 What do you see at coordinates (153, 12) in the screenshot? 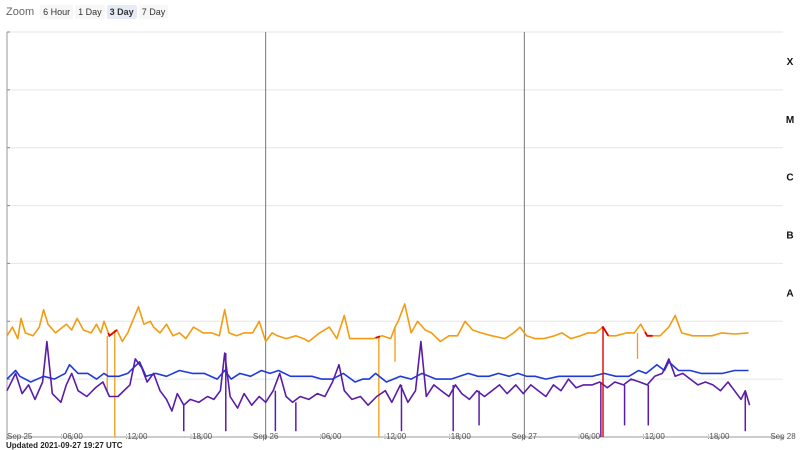
I see `zoom-7-day-button: 7 Day` at bounding box center [153, 12].